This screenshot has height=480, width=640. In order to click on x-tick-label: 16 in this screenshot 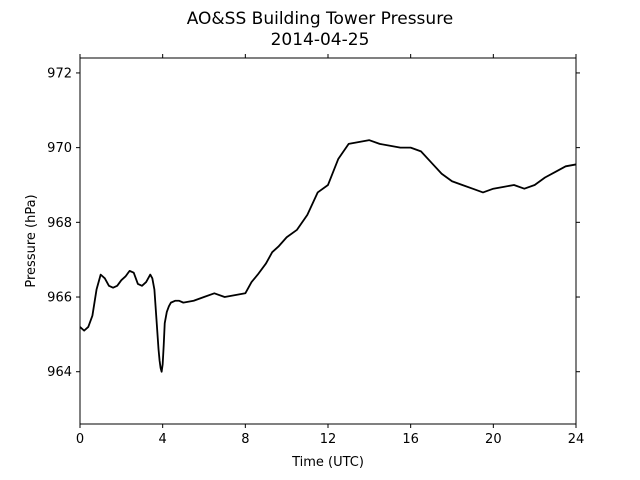, I will do `click(410, 439)`.